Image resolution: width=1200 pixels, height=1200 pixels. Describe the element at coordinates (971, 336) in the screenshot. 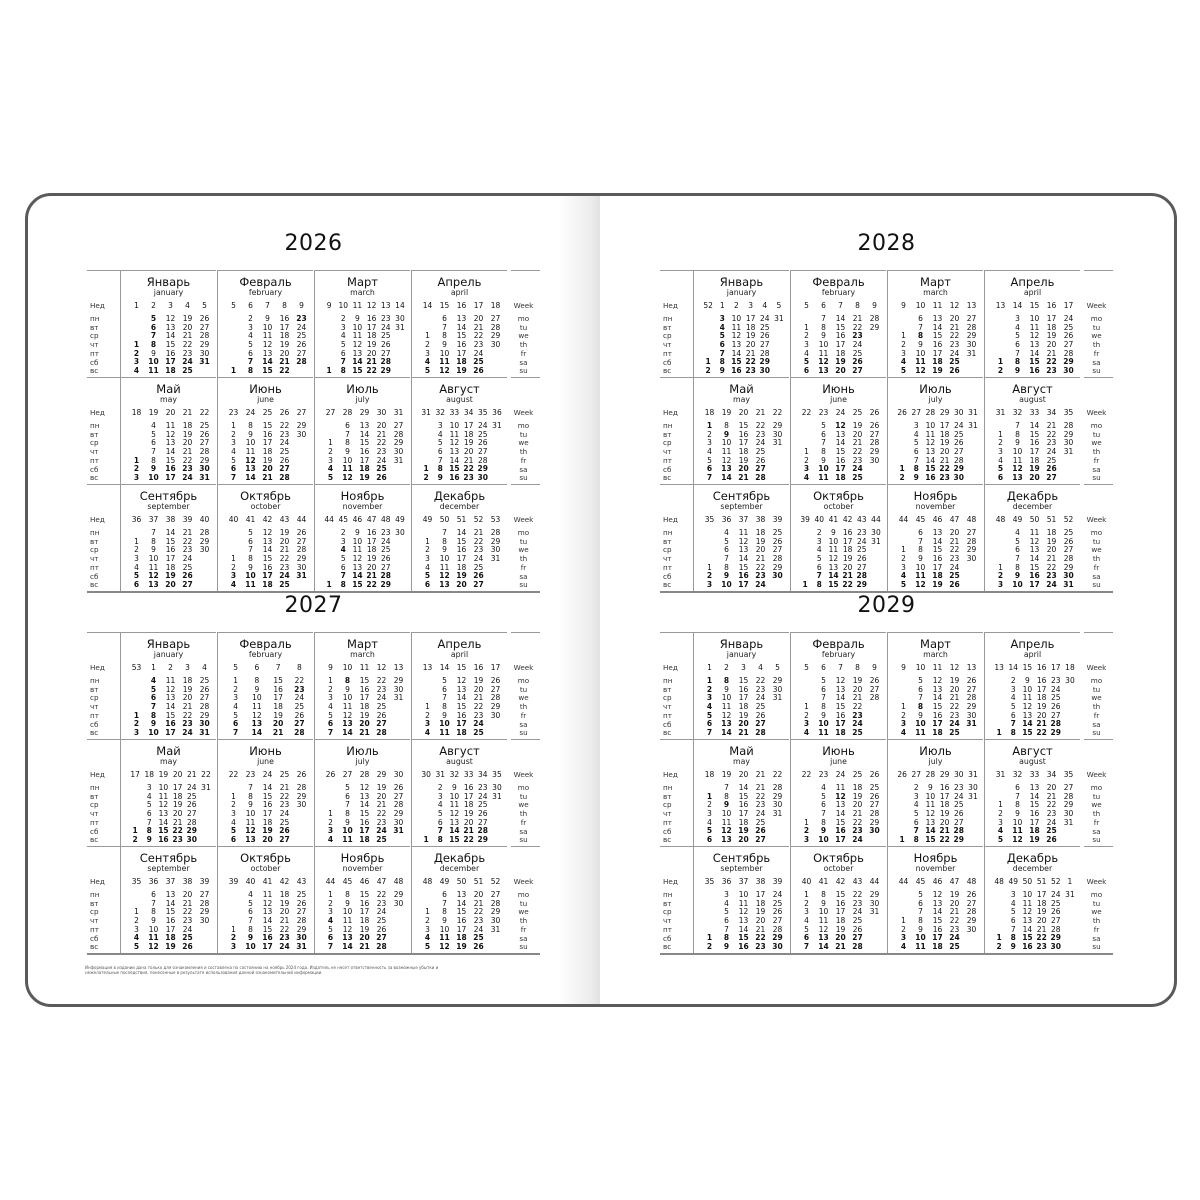

I see `day: 29` at that location.